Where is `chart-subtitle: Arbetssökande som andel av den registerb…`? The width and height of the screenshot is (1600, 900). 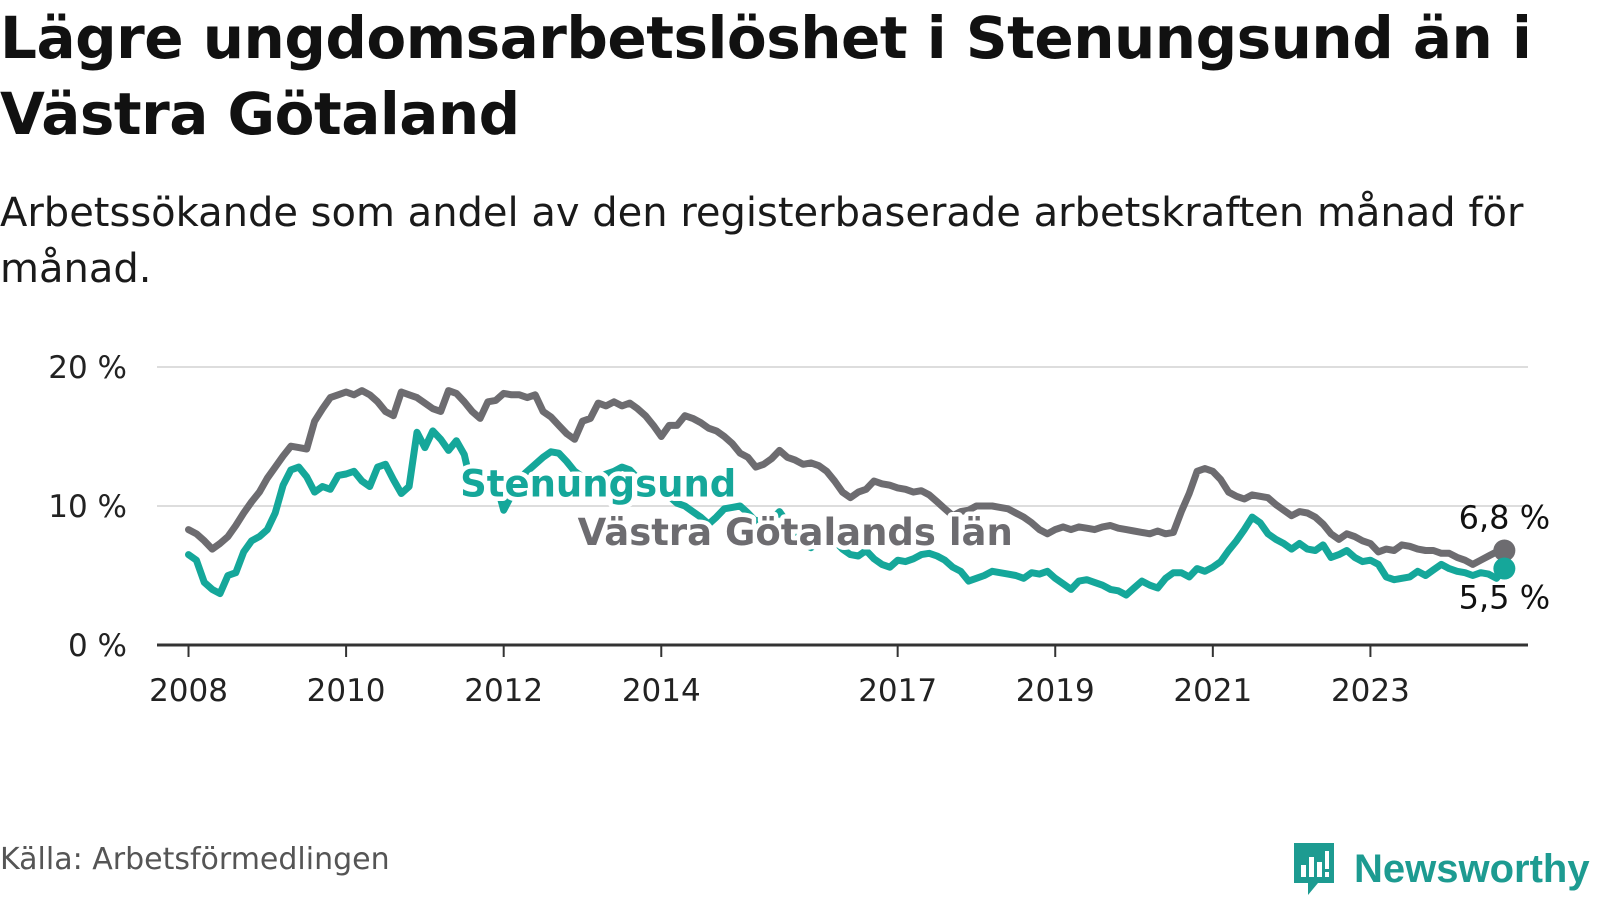
chart-subtitle: Arbetssökande som andel av den registerb… is located at coordinates (762, 241).